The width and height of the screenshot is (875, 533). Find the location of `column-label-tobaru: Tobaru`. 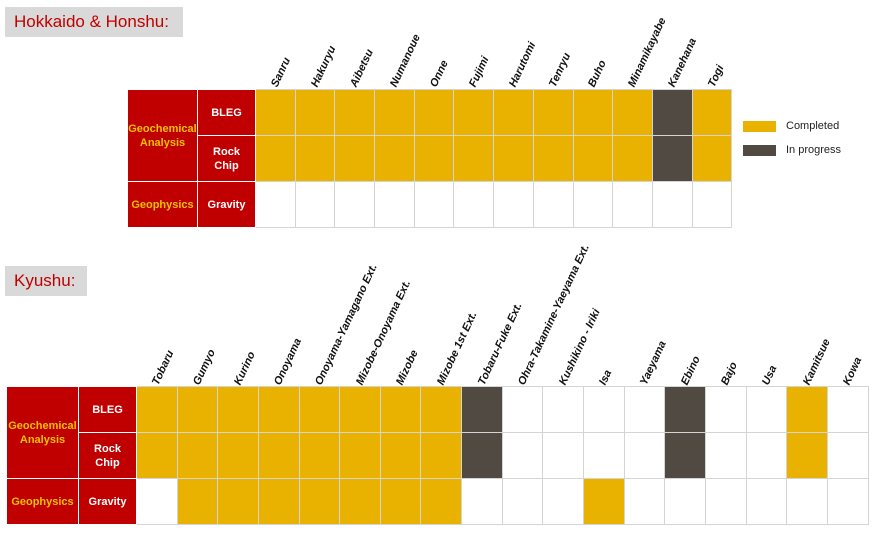

column-label-tobaru: Tobaru is located at coordinates (163, 368).